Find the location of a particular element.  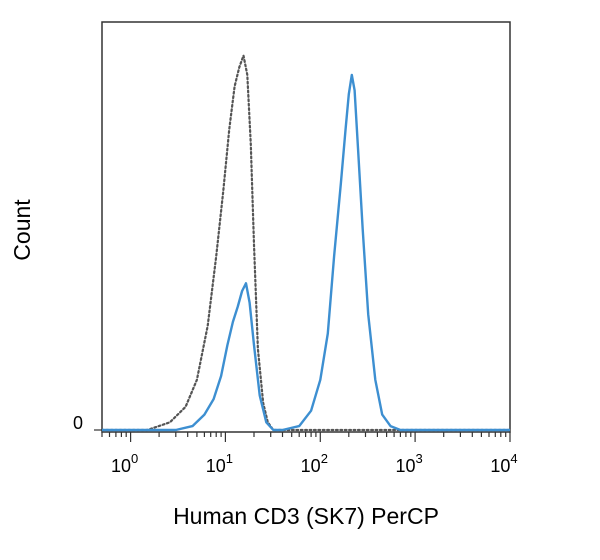

x-tick-label: 10² is located at coordinates (314, 463).